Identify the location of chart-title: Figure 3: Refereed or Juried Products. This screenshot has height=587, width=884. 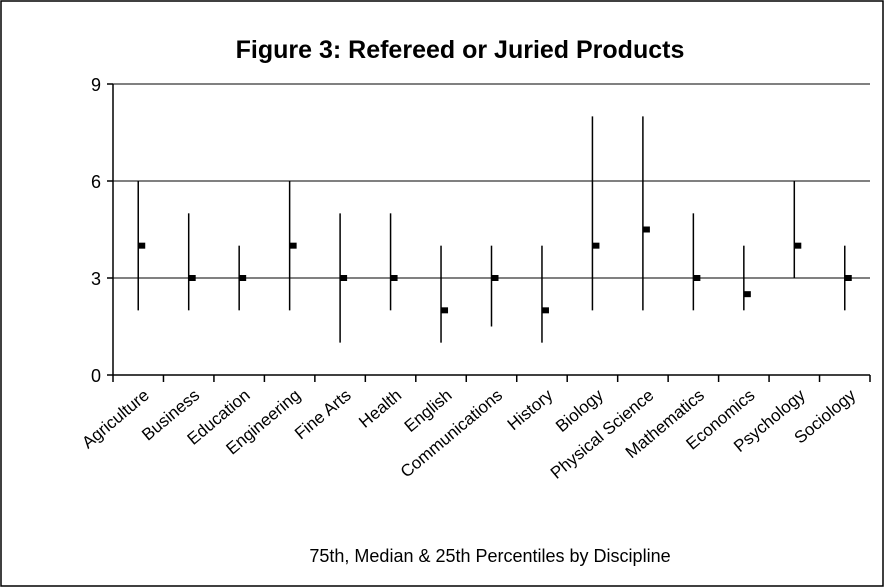
(460, 50).